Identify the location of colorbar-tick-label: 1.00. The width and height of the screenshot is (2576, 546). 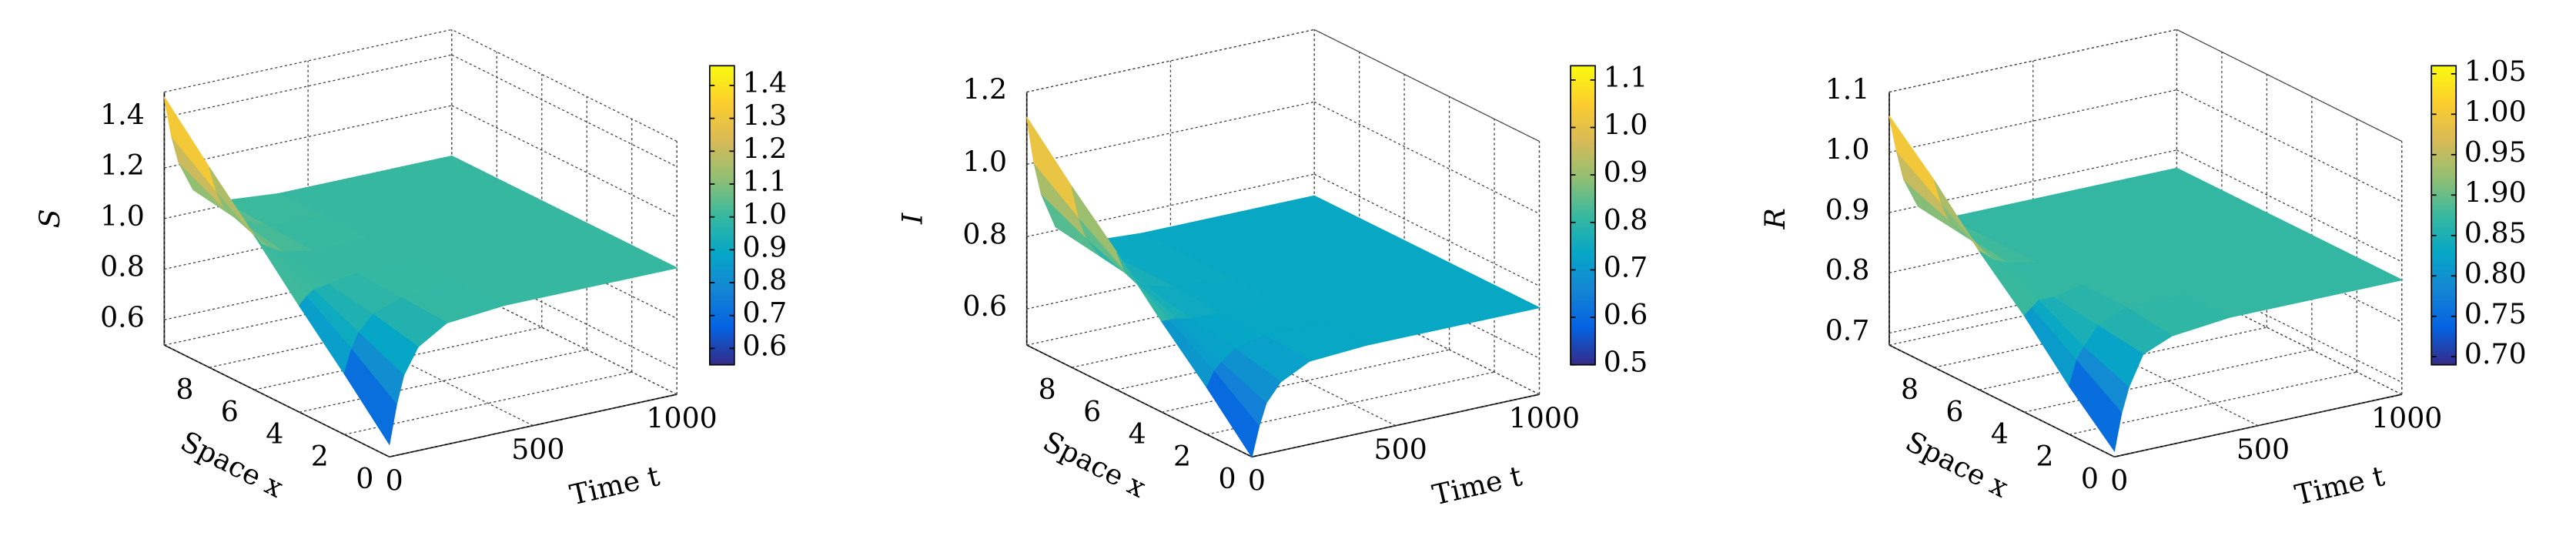
(2496, 112).